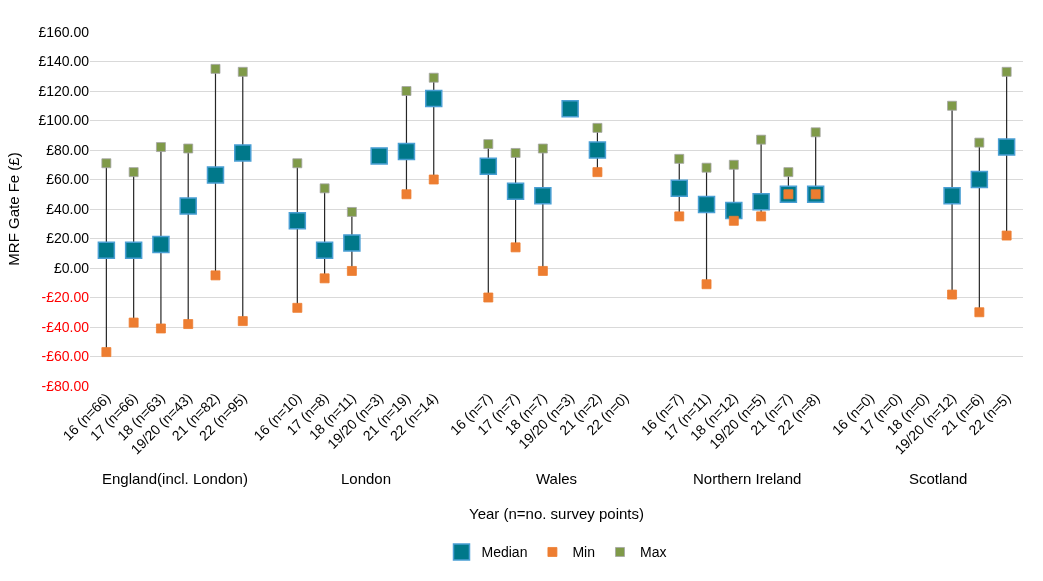 This screenshot has height=581, width=1043. I want to click on y-axis-title: MRF Gate Fe (£), so click(13, 209).